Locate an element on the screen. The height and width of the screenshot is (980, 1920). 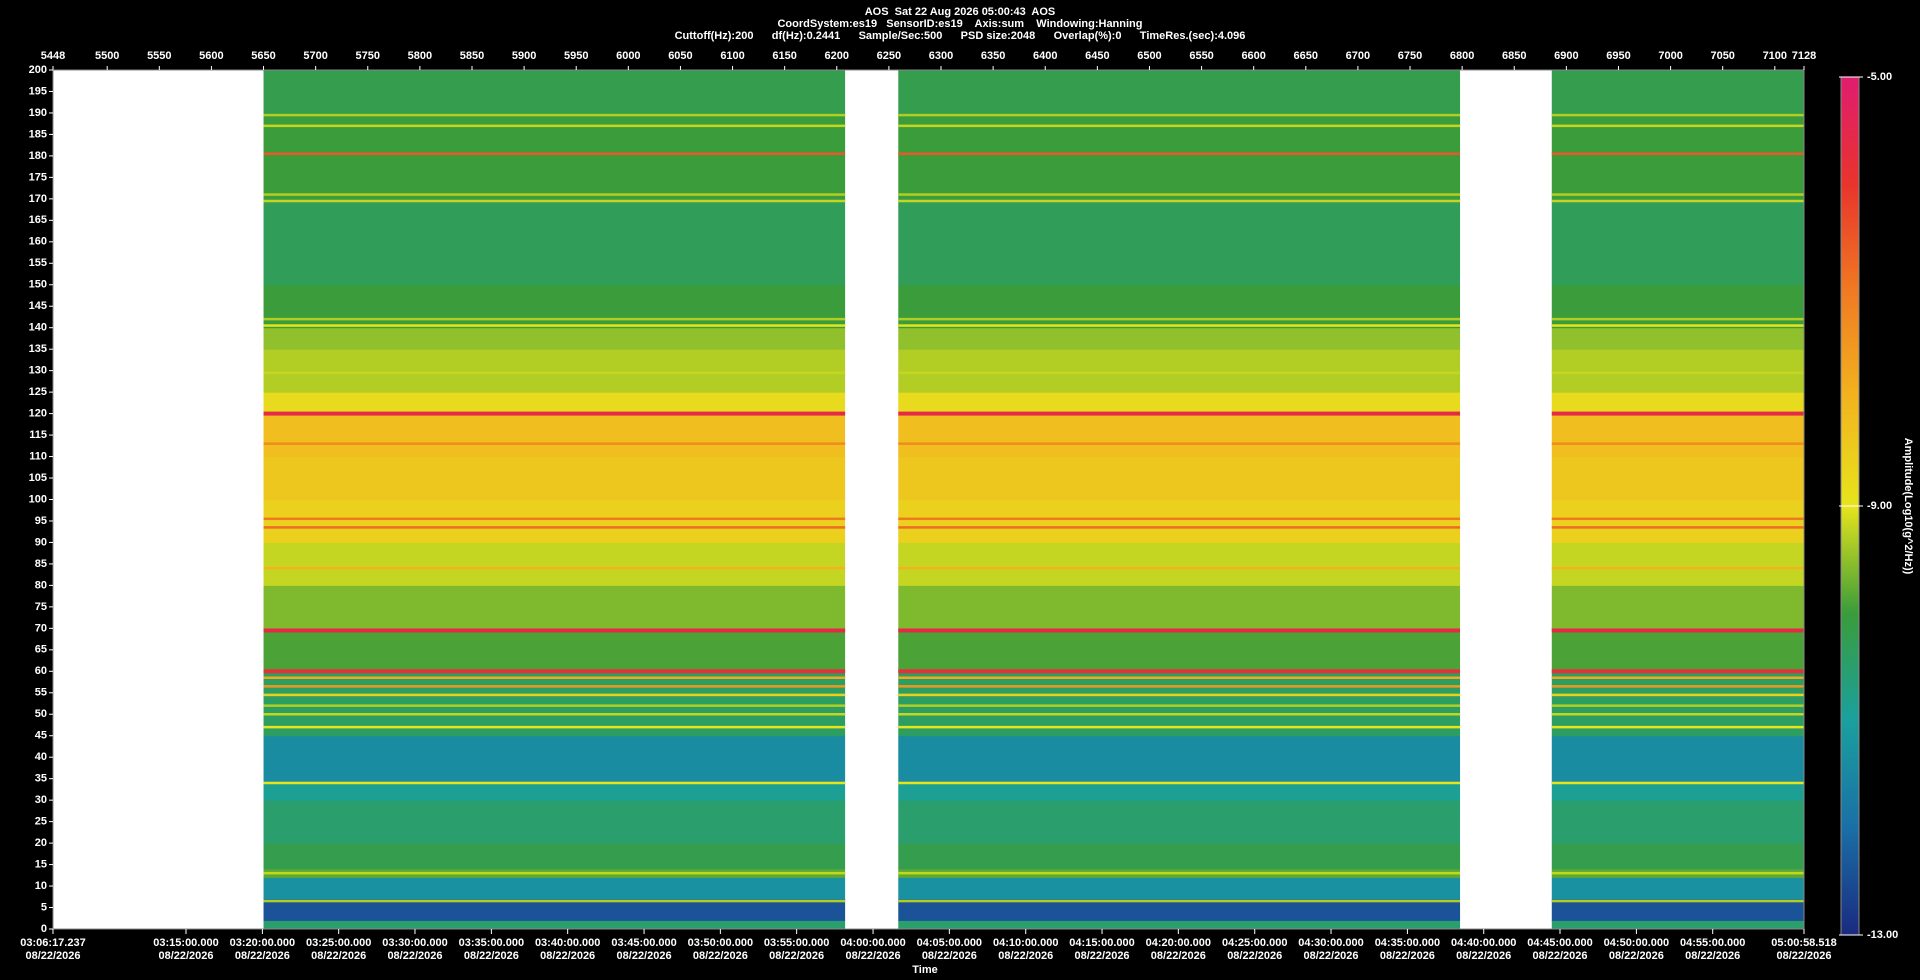
time-tick-label: 04:15:00.000 is located at coordinates (1101, 943).